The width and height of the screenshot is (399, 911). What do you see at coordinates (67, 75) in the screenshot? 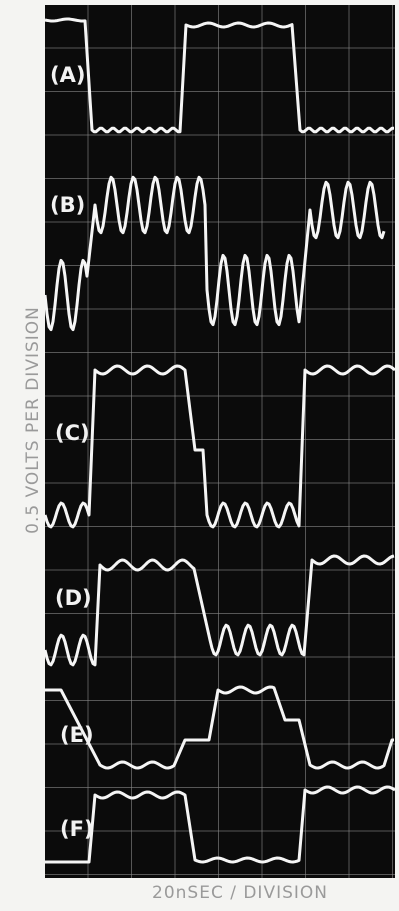
I see `trace-label: (A)` at bounding box center [67, 75].